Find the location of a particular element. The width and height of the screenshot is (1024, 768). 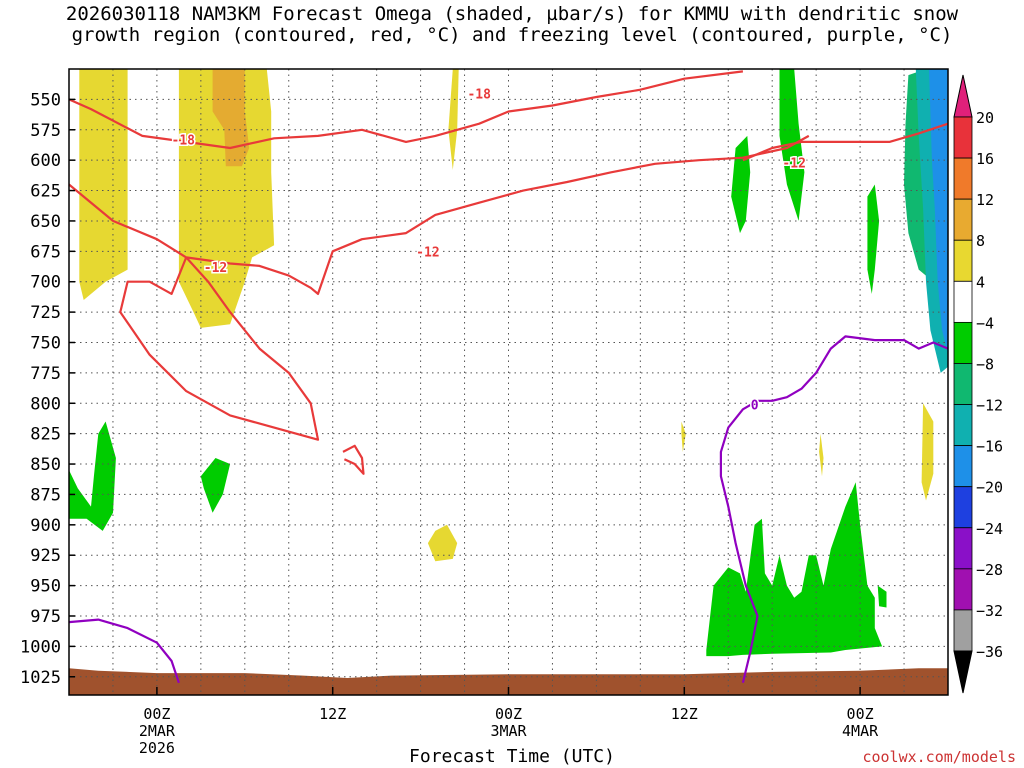

y-tick-label: 950 is located at coordinates (45, 587).